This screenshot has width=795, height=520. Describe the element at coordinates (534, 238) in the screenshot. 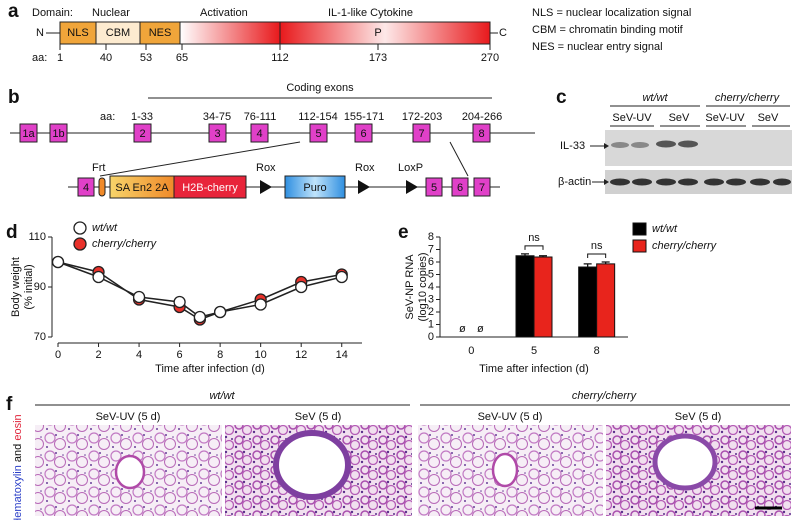

I see `significance-label: ns` at that location.